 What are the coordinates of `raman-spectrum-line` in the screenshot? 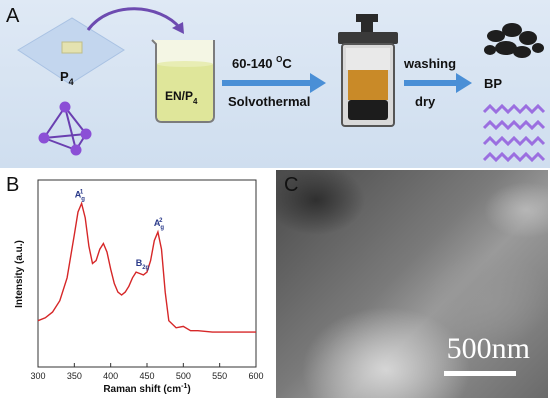 It's located at (146, 267).